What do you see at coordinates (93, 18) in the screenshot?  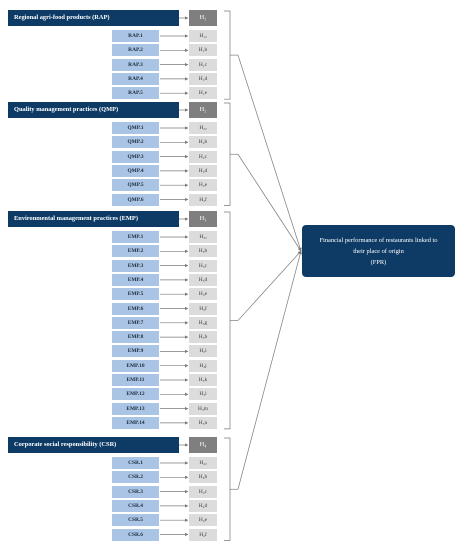 I see `group-header: Regional agri-food products (RAP)` at bounding box center [93, 18].